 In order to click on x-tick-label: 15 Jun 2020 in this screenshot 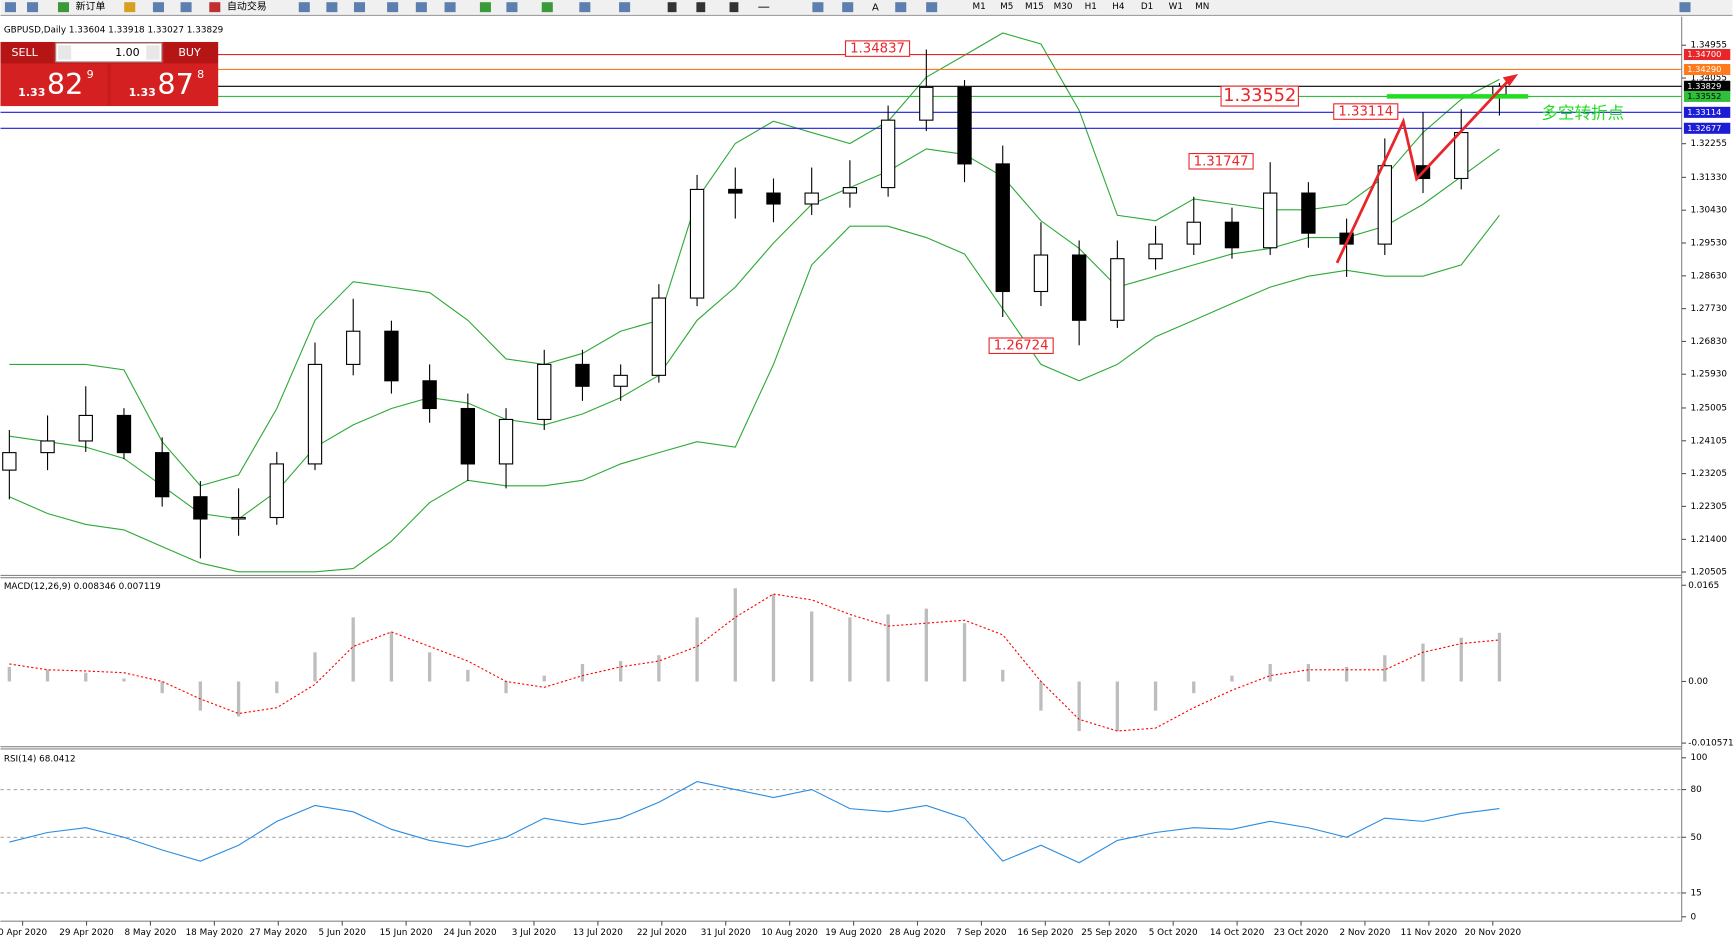, I will do `click(406, 933)`.